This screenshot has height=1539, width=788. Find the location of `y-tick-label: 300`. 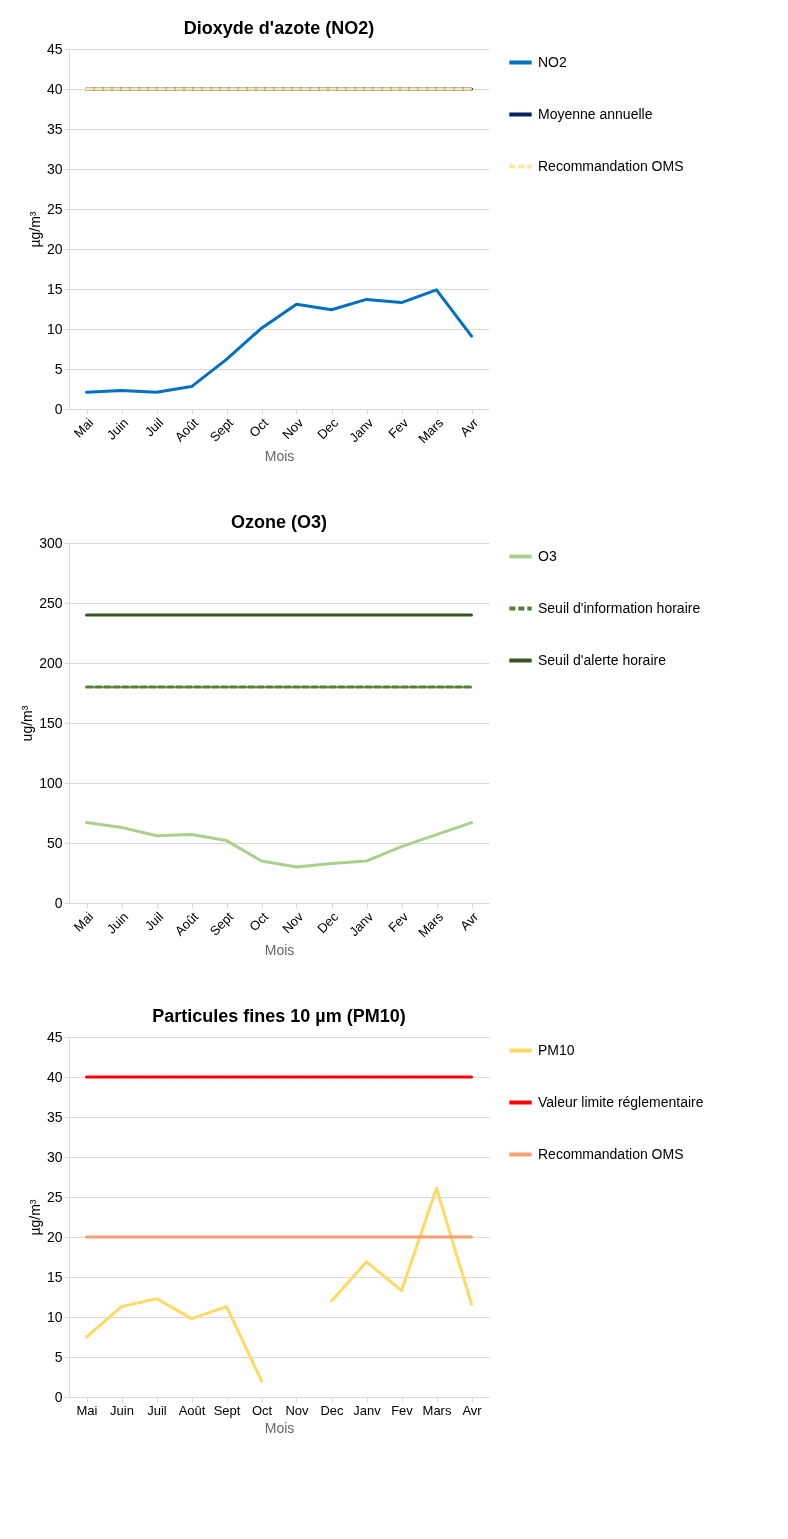

y-tick-label: 300 is located at coordinates (51, 542).